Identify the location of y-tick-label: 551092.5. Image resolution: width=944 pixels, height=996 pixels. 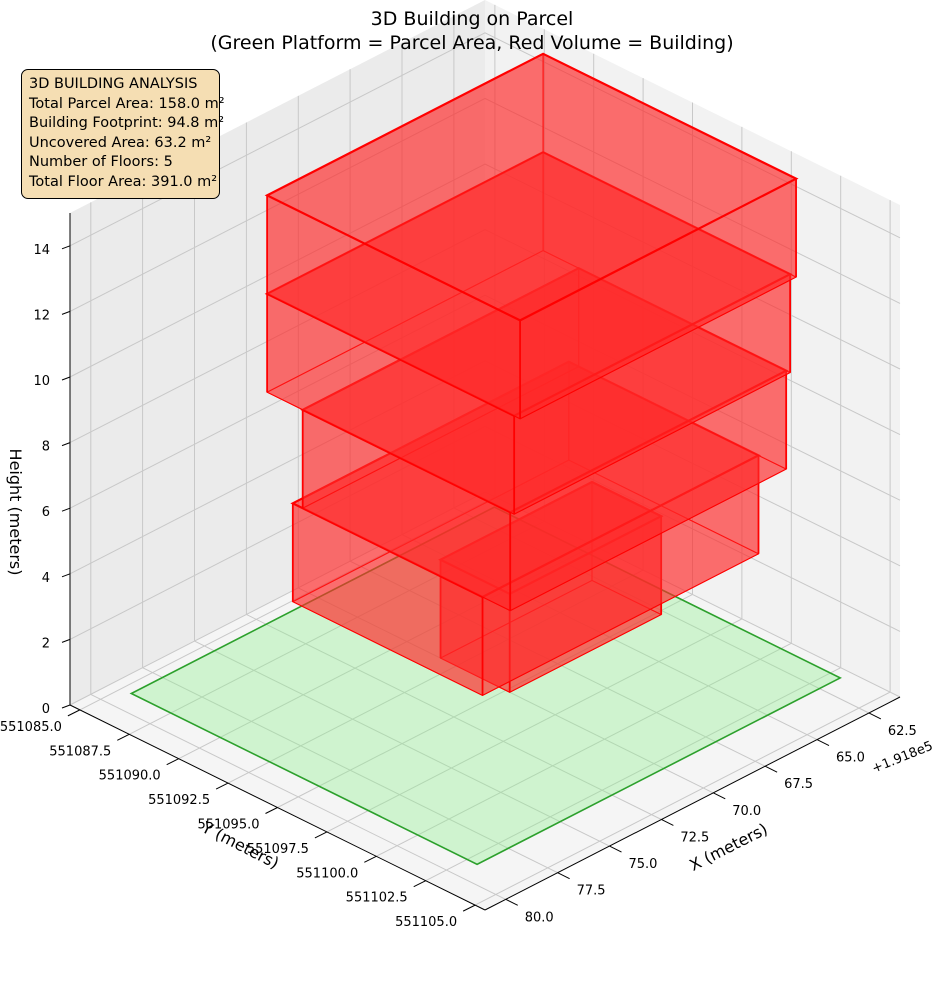
(179, 800).